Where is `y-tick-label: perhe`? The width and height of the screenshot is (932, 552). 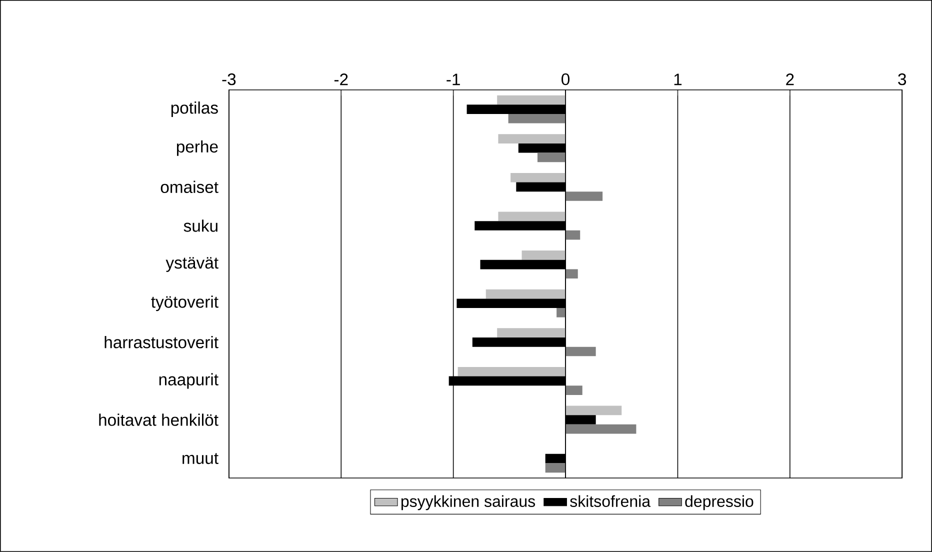
y-tick-label: perhe is located at coordinates (197, 148).